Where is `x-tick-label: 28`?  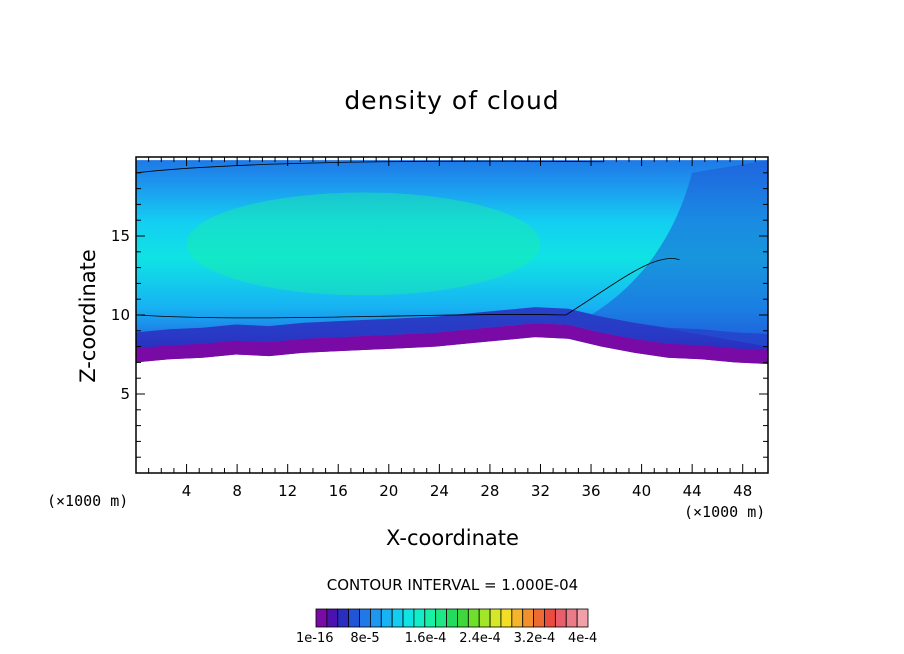
x-tick-label: 28 is located at coordinates (489, 491).